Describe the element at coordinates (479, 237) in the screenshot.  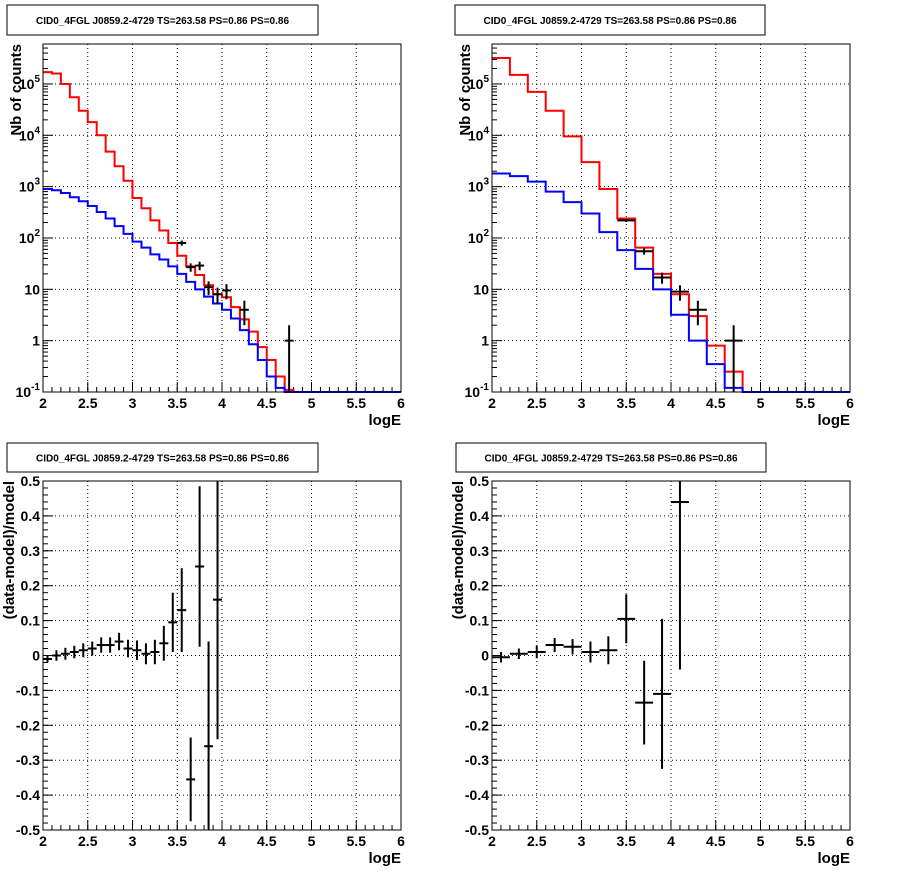
I see `y-tick-label: 10²` at that location.